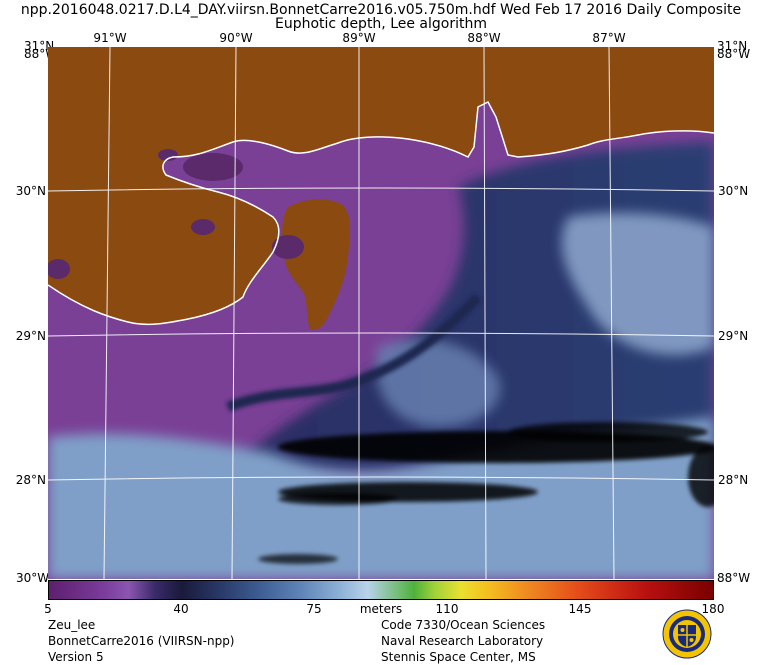 This screenshot has width=762, height=665. What do you see at coordinates (359, 38) in the screenshot?
I see `lon-label-89w: 89°W` at bounding box center [359, 38].